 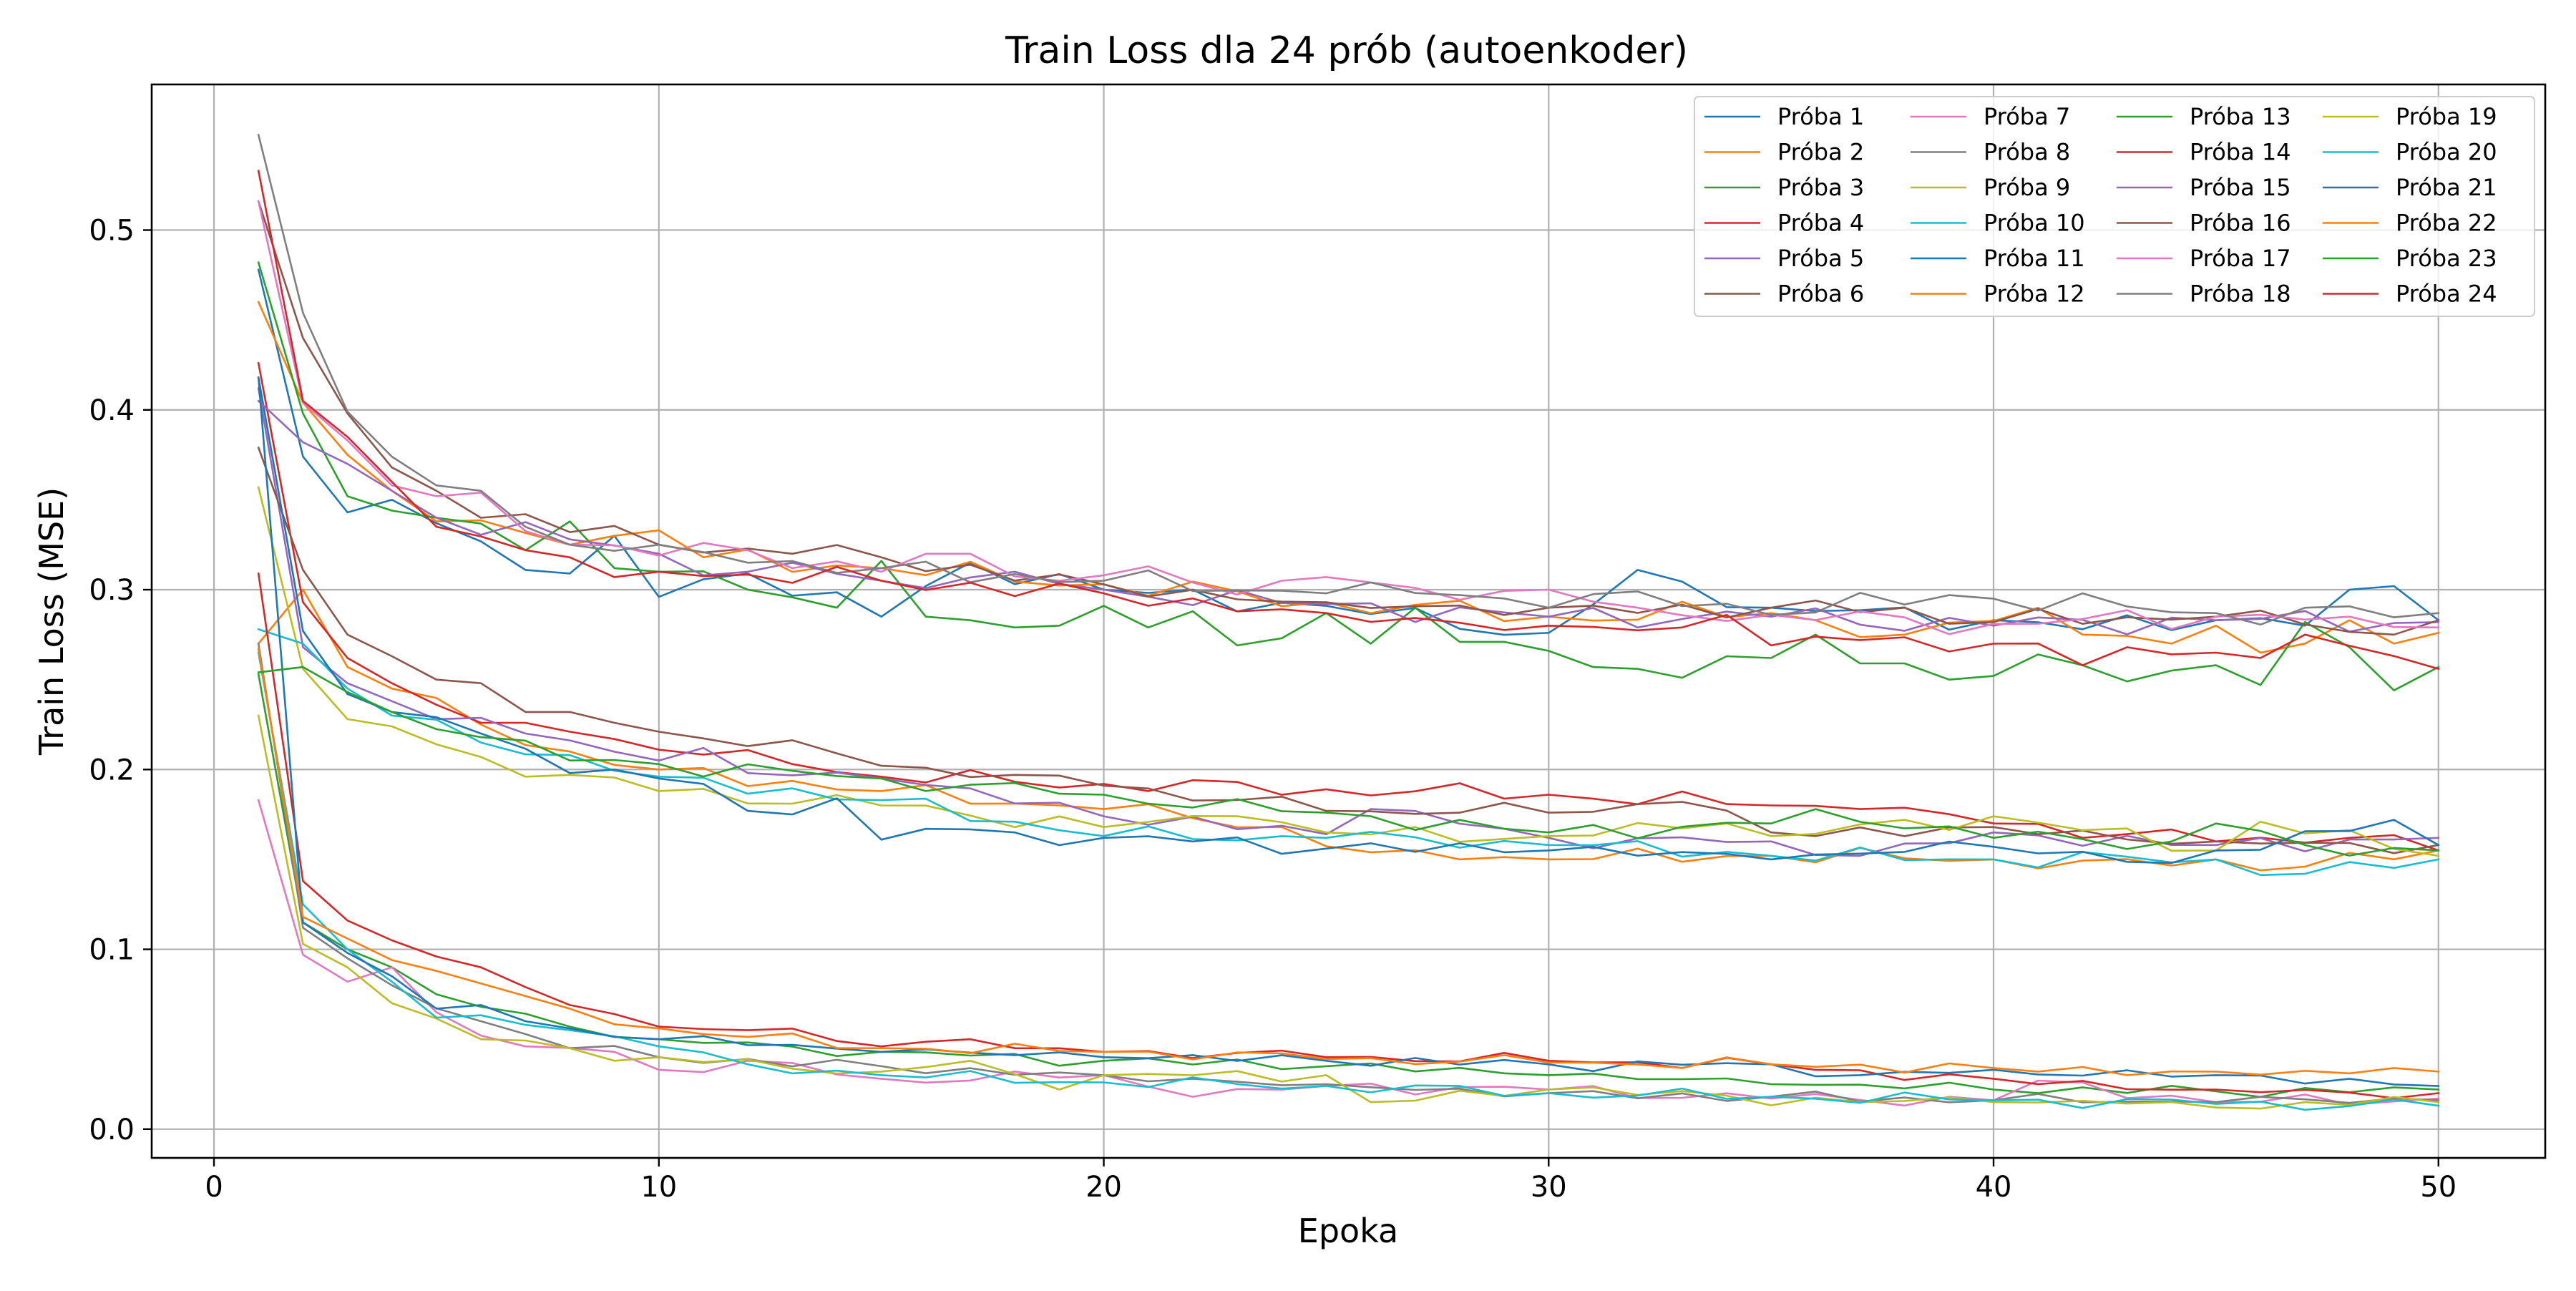 What do you see at coordinates (658, 1187) in the screenshot?
I see `x-tick-label: 10` at bounding box center [658, 1187].